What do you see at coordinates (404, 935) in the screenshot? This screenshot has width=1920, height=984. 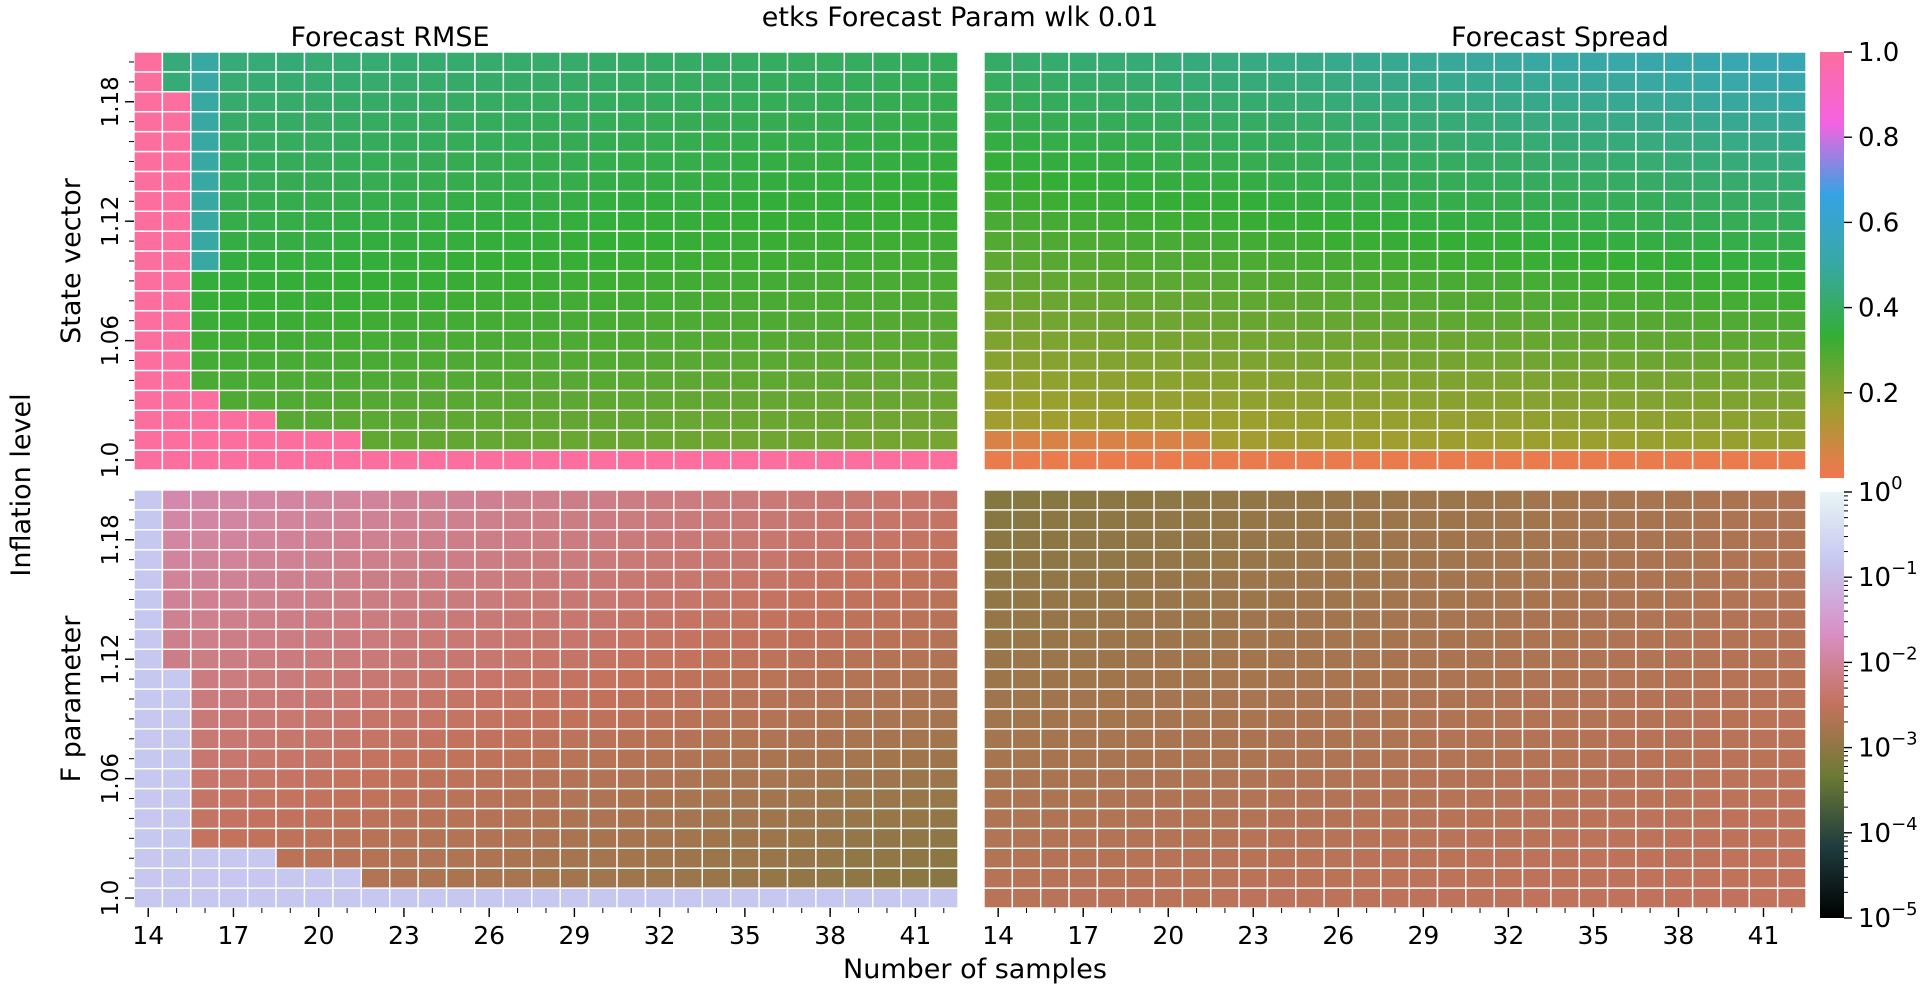 I see `x-tick-label: 23` at bounding box center [404, 935].